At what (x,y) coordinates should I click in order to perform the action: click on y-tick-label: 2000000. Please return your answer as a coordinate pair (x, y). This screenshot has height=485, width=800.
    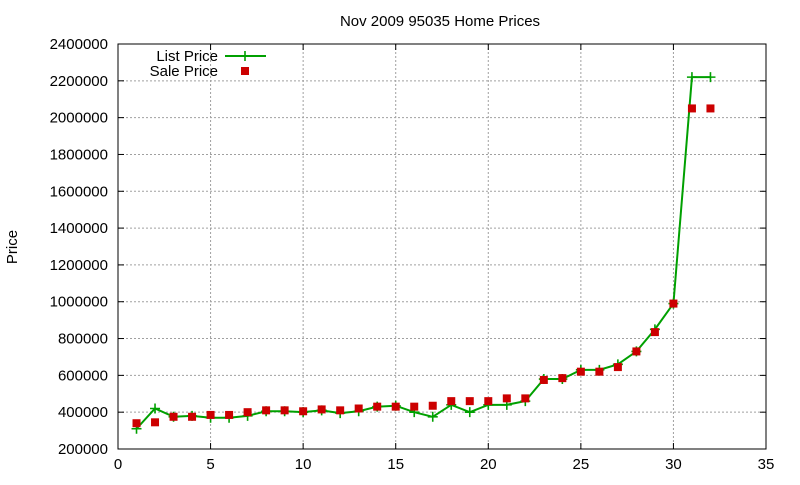
    Looking at the image, I should click on (79, 118).